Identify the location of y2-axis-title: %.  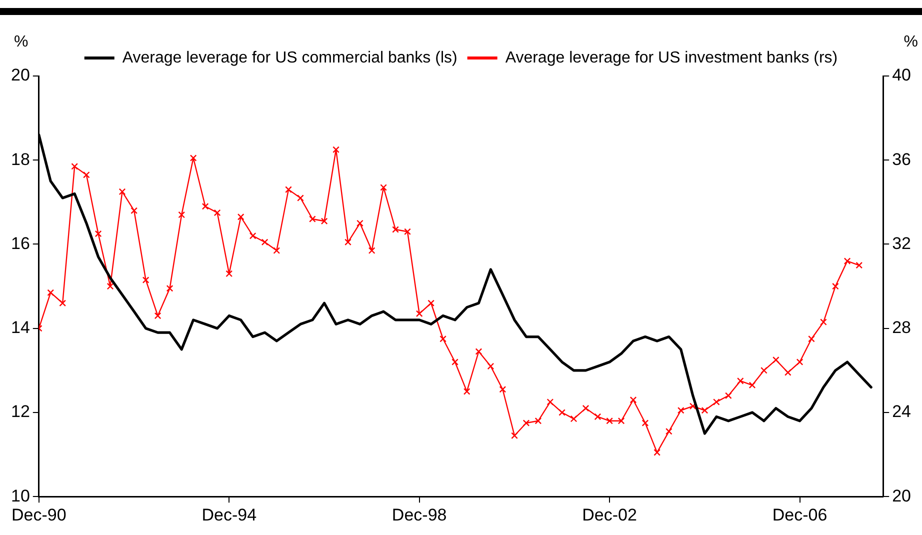
(911, 41).